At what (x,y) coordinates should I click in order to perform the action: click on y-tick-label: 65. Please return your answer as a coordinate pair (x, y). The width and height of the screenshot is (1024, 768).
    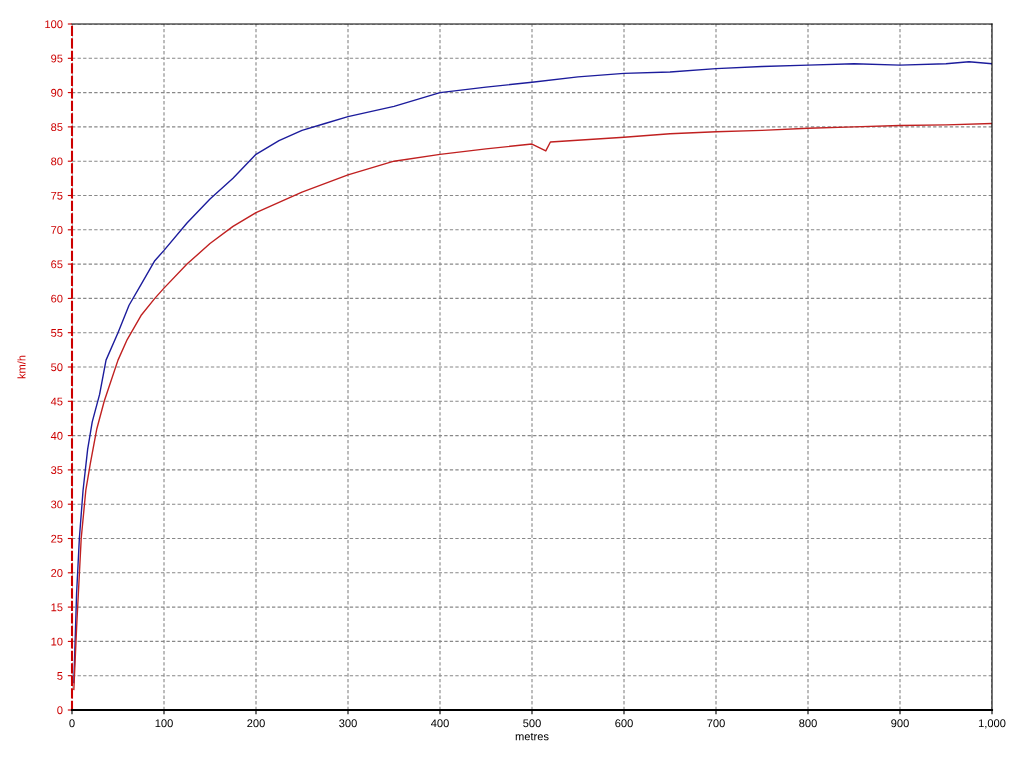
    Looking at the image, I should click on (57, 264).